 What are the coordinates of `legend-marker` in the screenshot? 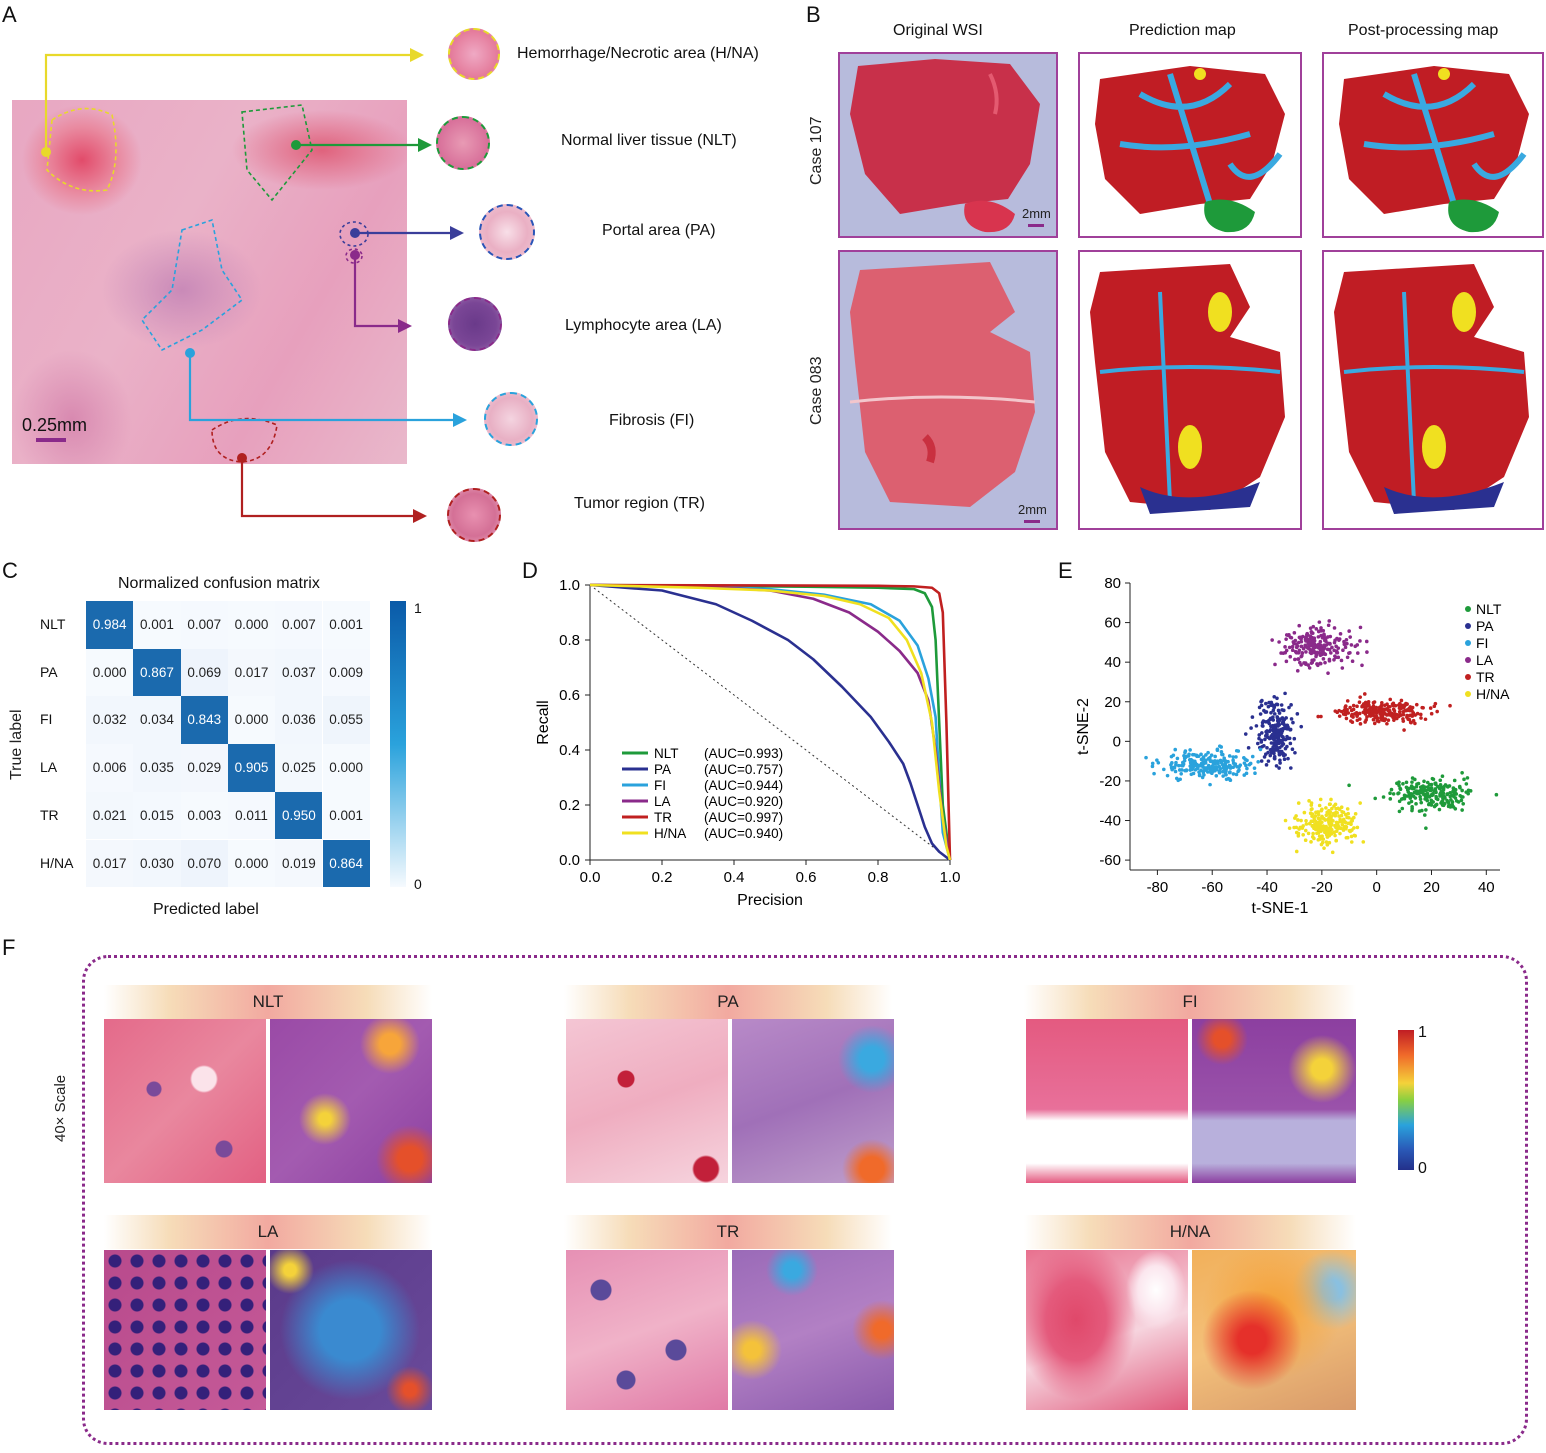 It's located at (1468, 660).